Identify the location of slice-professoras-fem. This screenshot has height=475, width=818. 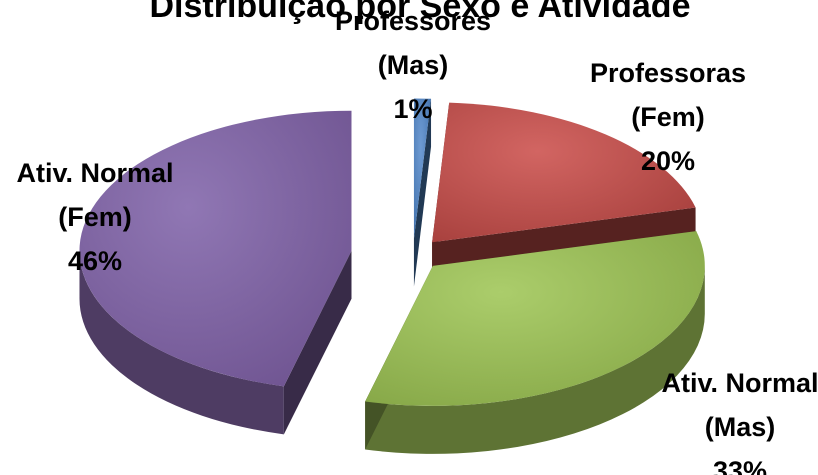
(564, 172).